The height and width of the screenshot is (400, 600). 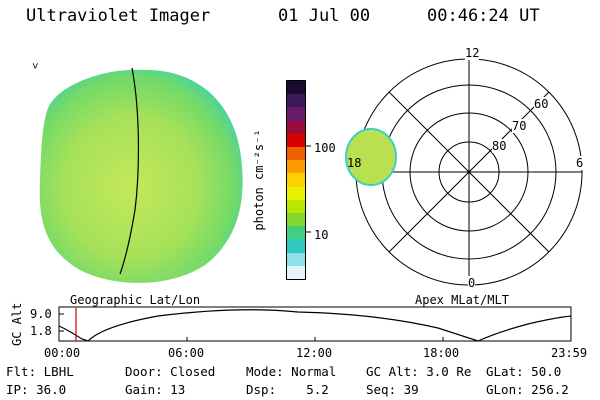 I want to click on altitude-plot, so click(x=315, y=324).